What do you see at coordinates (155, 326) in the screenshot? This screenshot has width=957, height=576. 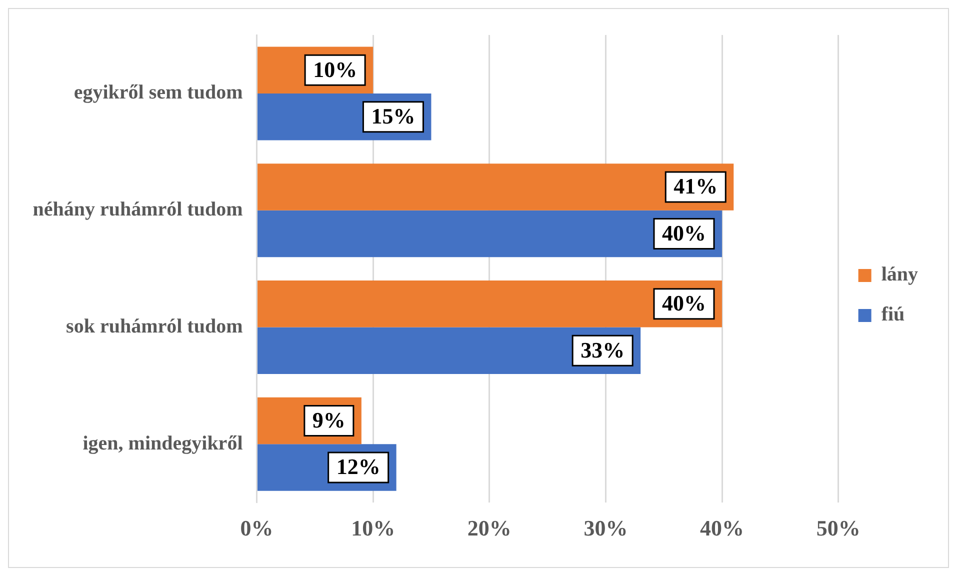 I see `y-tick-label: sok ruhámról tudom` at bounding box center [155, 326].